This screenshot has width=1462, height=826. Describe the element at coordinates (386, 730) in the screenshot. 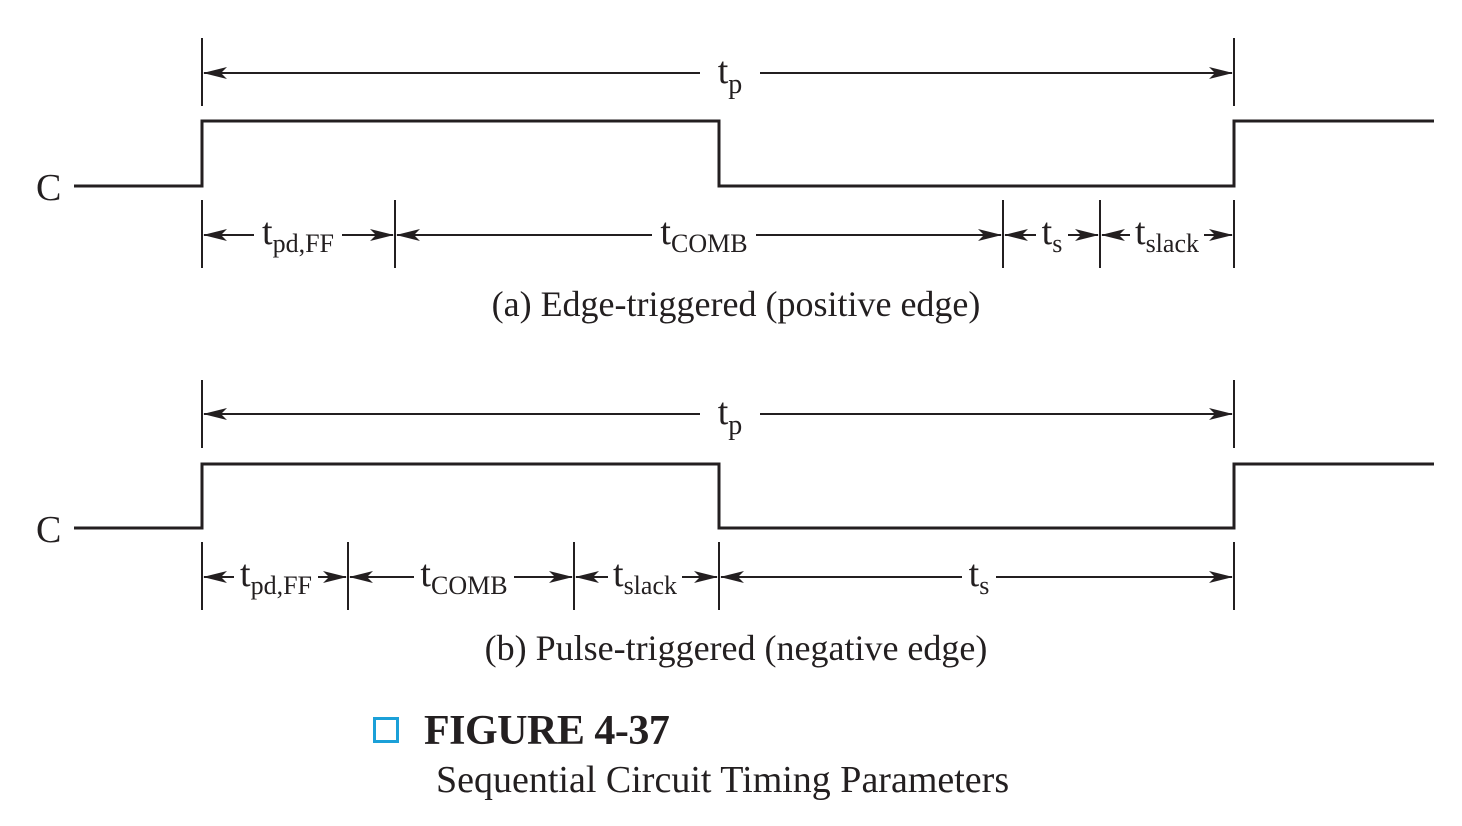

I see `figure-marker-square-icon` at that location.